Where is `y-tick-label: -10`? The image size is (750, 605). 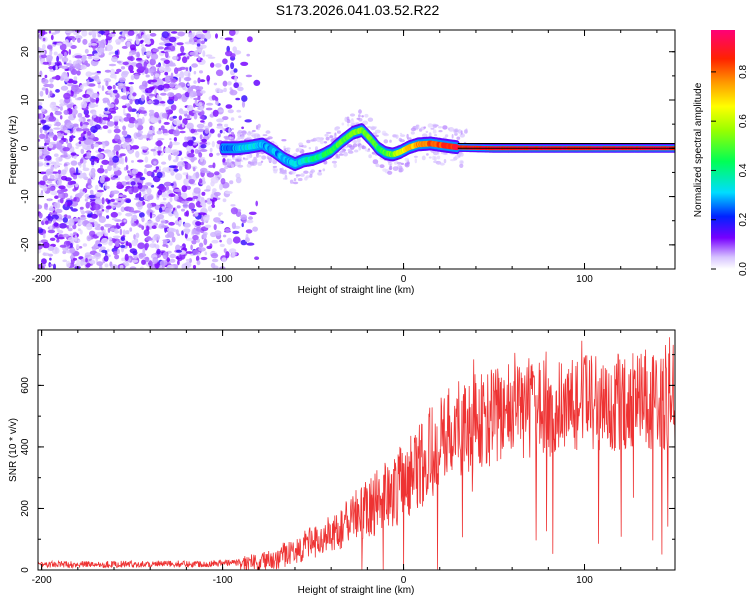
y-tick-label: -10 is located at coordinates (25, 196).